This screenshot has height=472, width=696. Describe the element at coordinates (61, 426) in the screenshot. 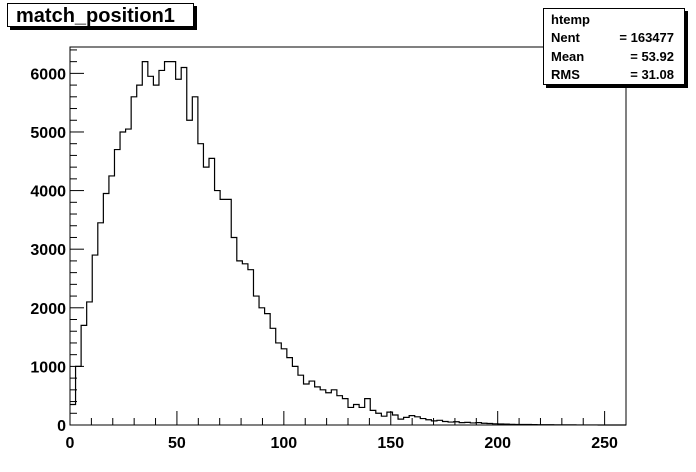

I see `y-tick-label: 0` at that location.